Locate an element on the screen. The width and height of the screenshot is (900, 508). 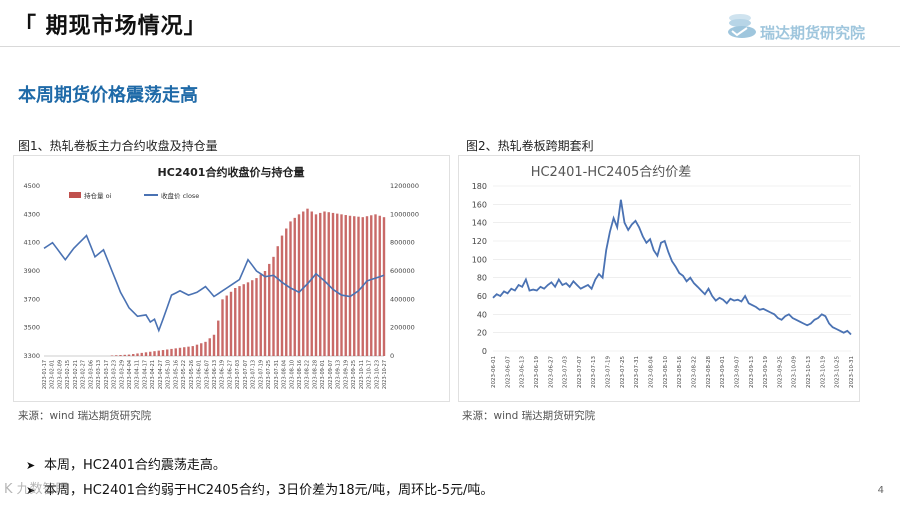
y-left-tick-label: 3900 is located at coordinates (31, 271).